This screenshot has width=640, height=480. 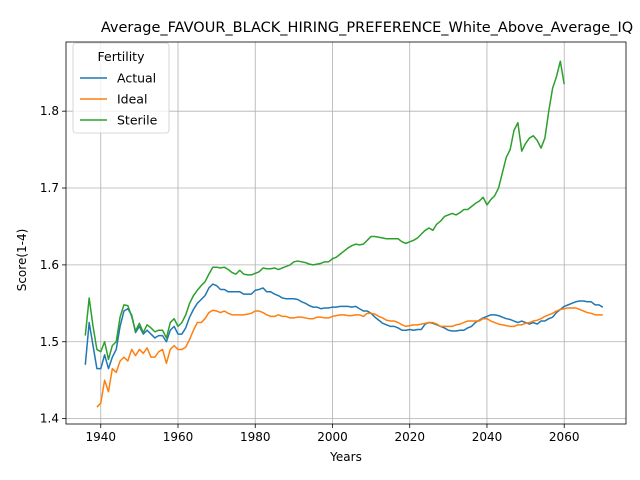 I want to click on y-tick-label: 1.7, so click(x=49, y=188).